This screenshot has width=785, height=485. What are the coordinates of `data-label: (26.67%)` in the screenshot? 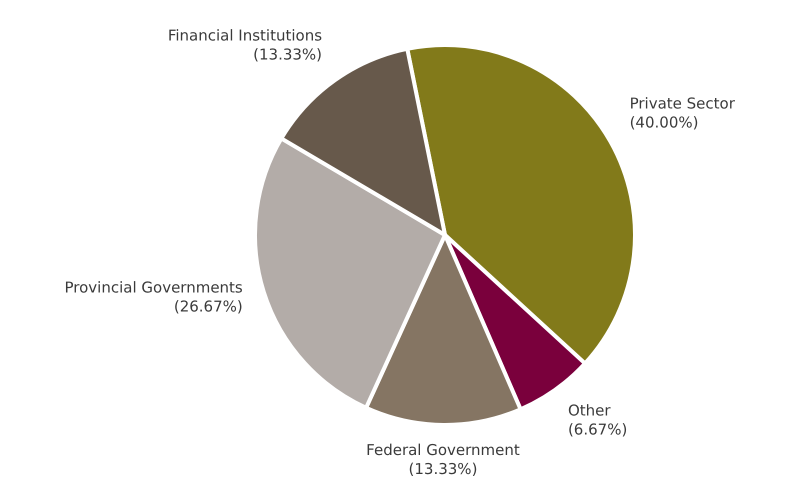 It's located at (208, 307).